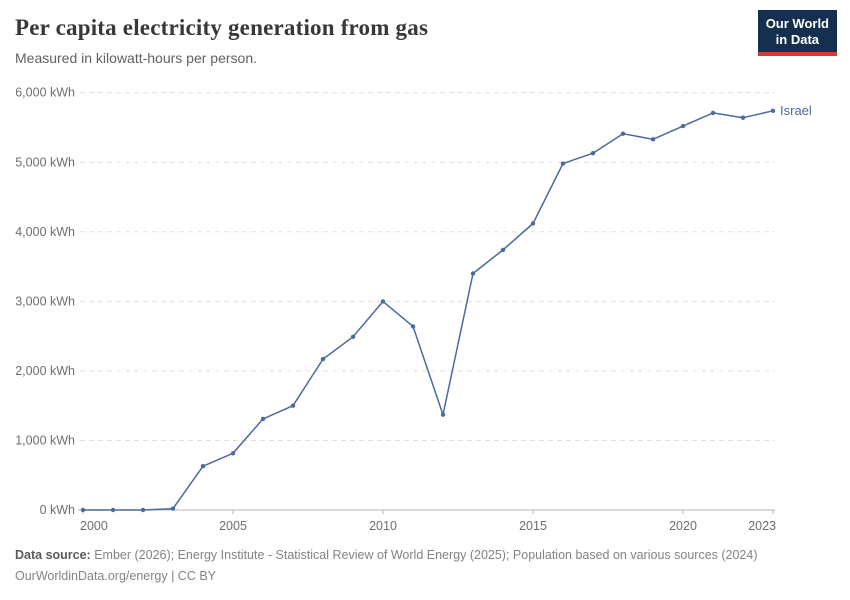 The height and width of the screenshot is (600, 850). What do you see at coordinates (386, 576) in the screenshot?
I see `license-line: OurWorldinData.org/energy | CC BY` at bounding box center [386, 576].